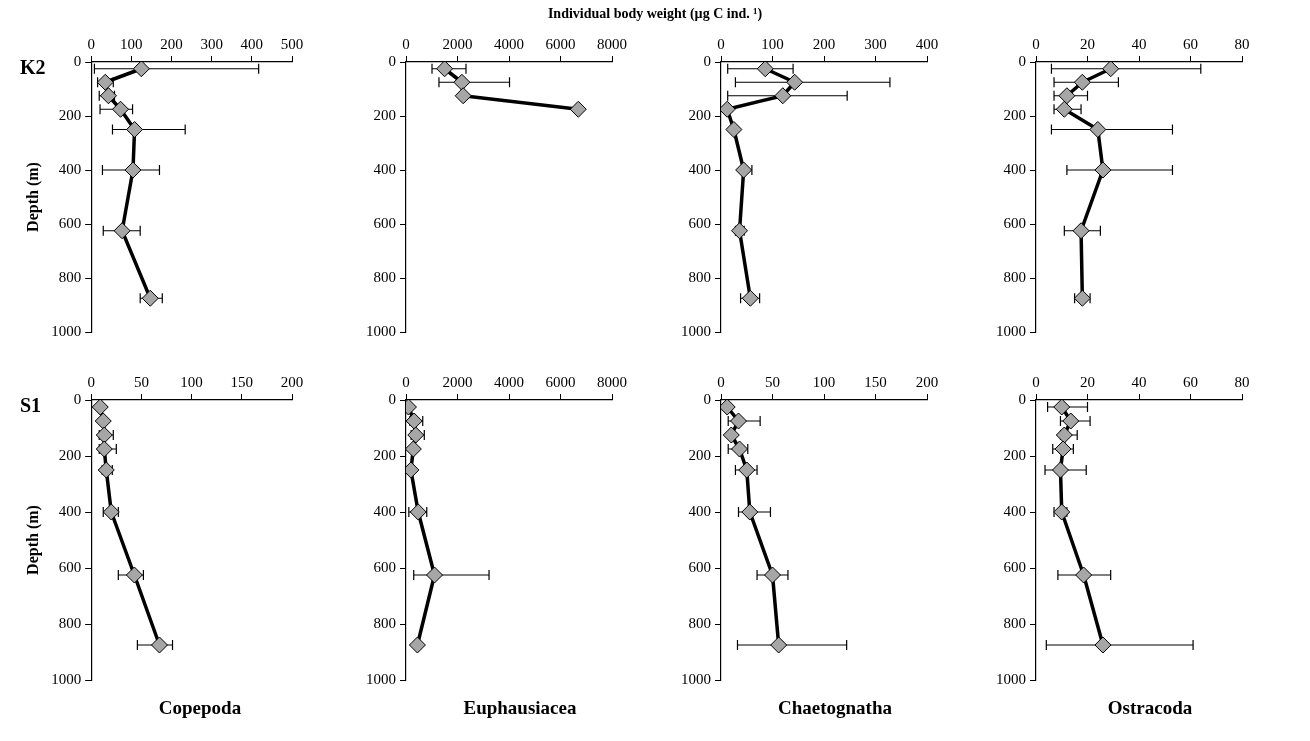  I want to click on x-axis-title: Chaetognatha, so click(835, 708).